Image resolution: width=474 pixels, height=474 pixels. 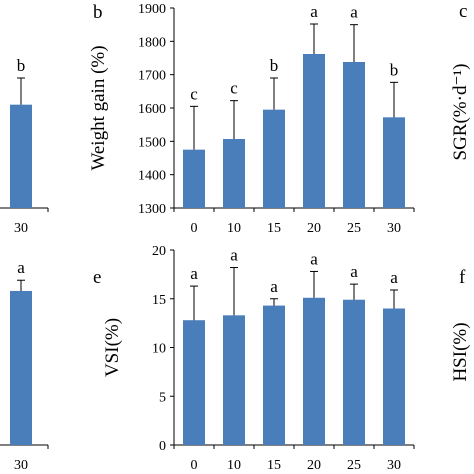 What do you see at coordinates (159, 349) in the screenshot?
I see `e-y-tick-label: 10` at bounding box center [159, 349].